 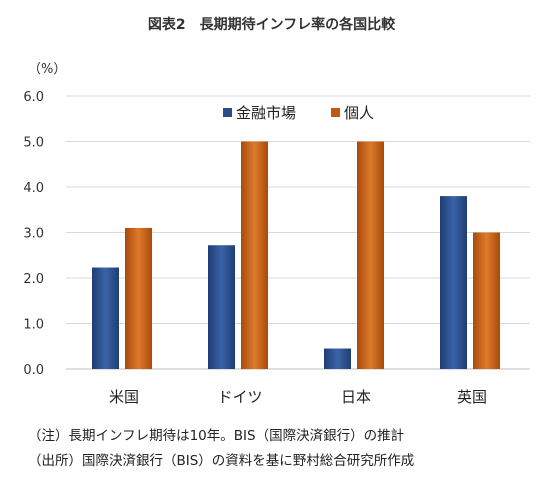 I want to click on y-tick-label: 4.0, so click(x=33, y=188).